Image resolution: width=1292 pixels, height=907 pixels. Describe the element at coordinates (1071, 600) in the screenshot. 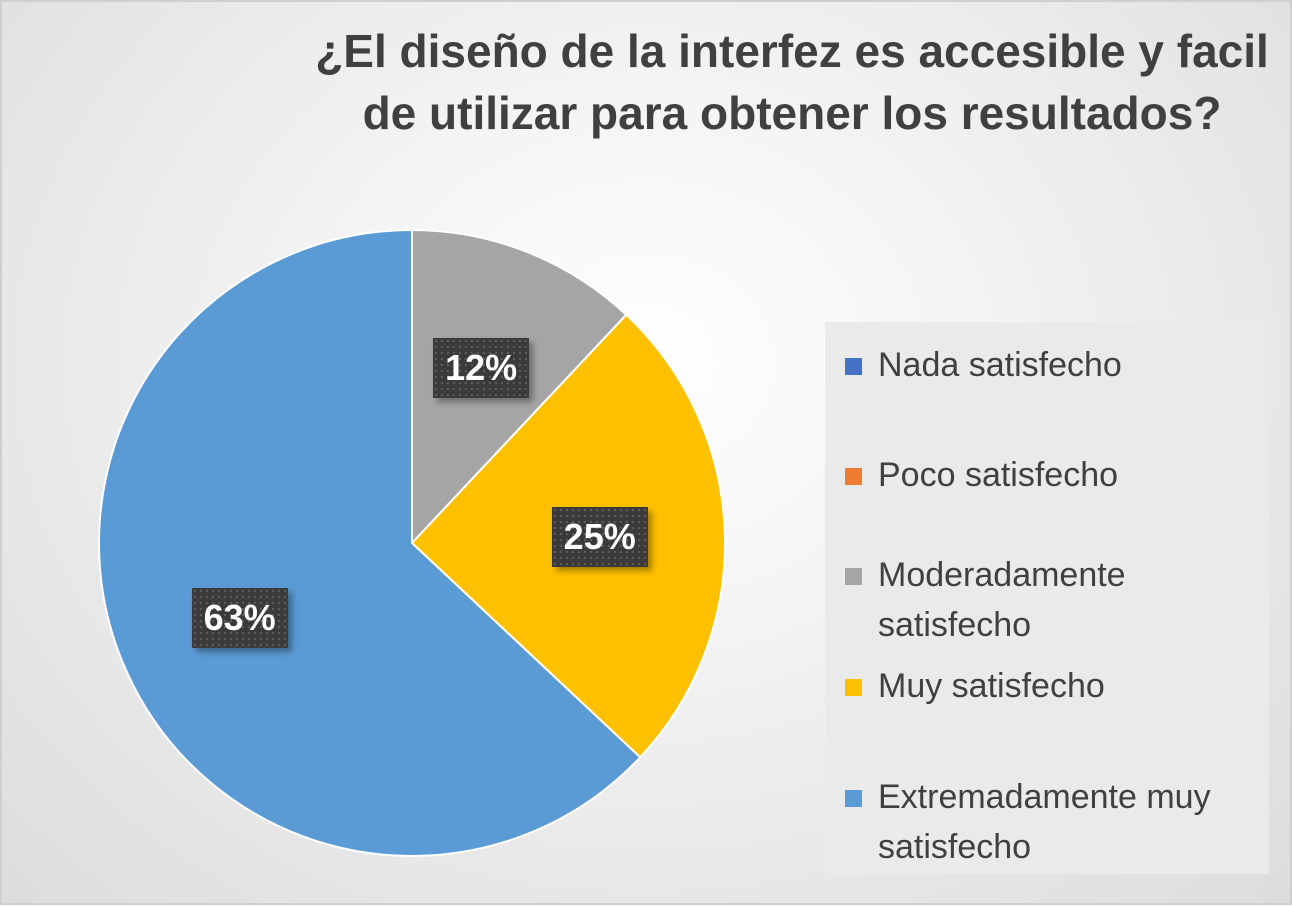

I see `legend-label: Moderadamente satisfecho` at that location.